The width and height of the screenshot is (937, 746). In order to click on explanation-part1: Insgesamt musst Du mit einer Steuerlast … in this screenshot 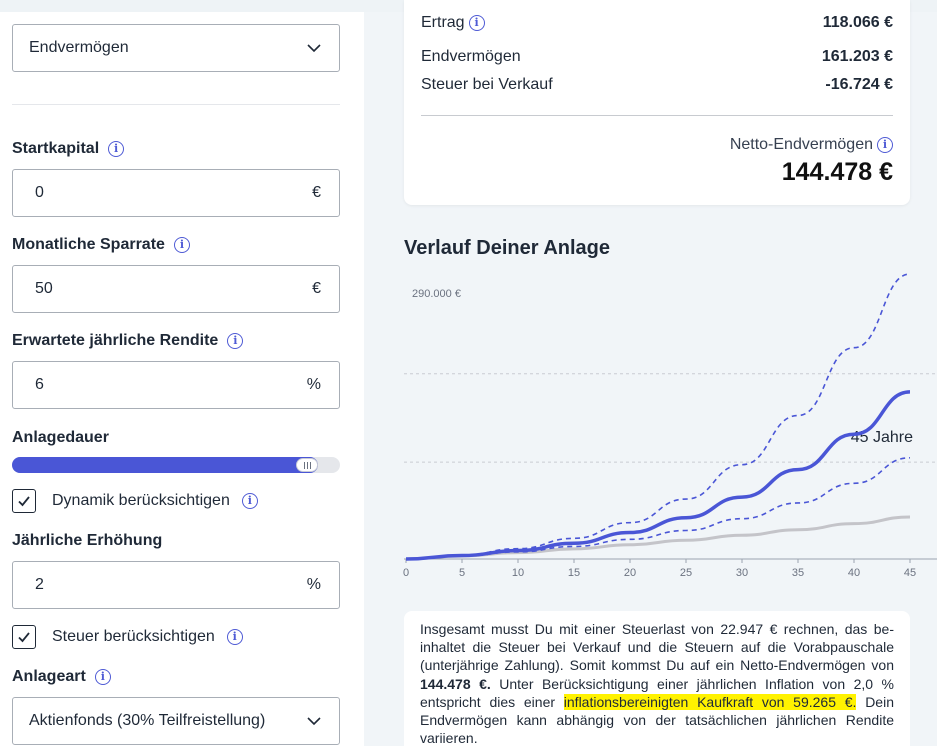, I will do `click(657, 647)`.